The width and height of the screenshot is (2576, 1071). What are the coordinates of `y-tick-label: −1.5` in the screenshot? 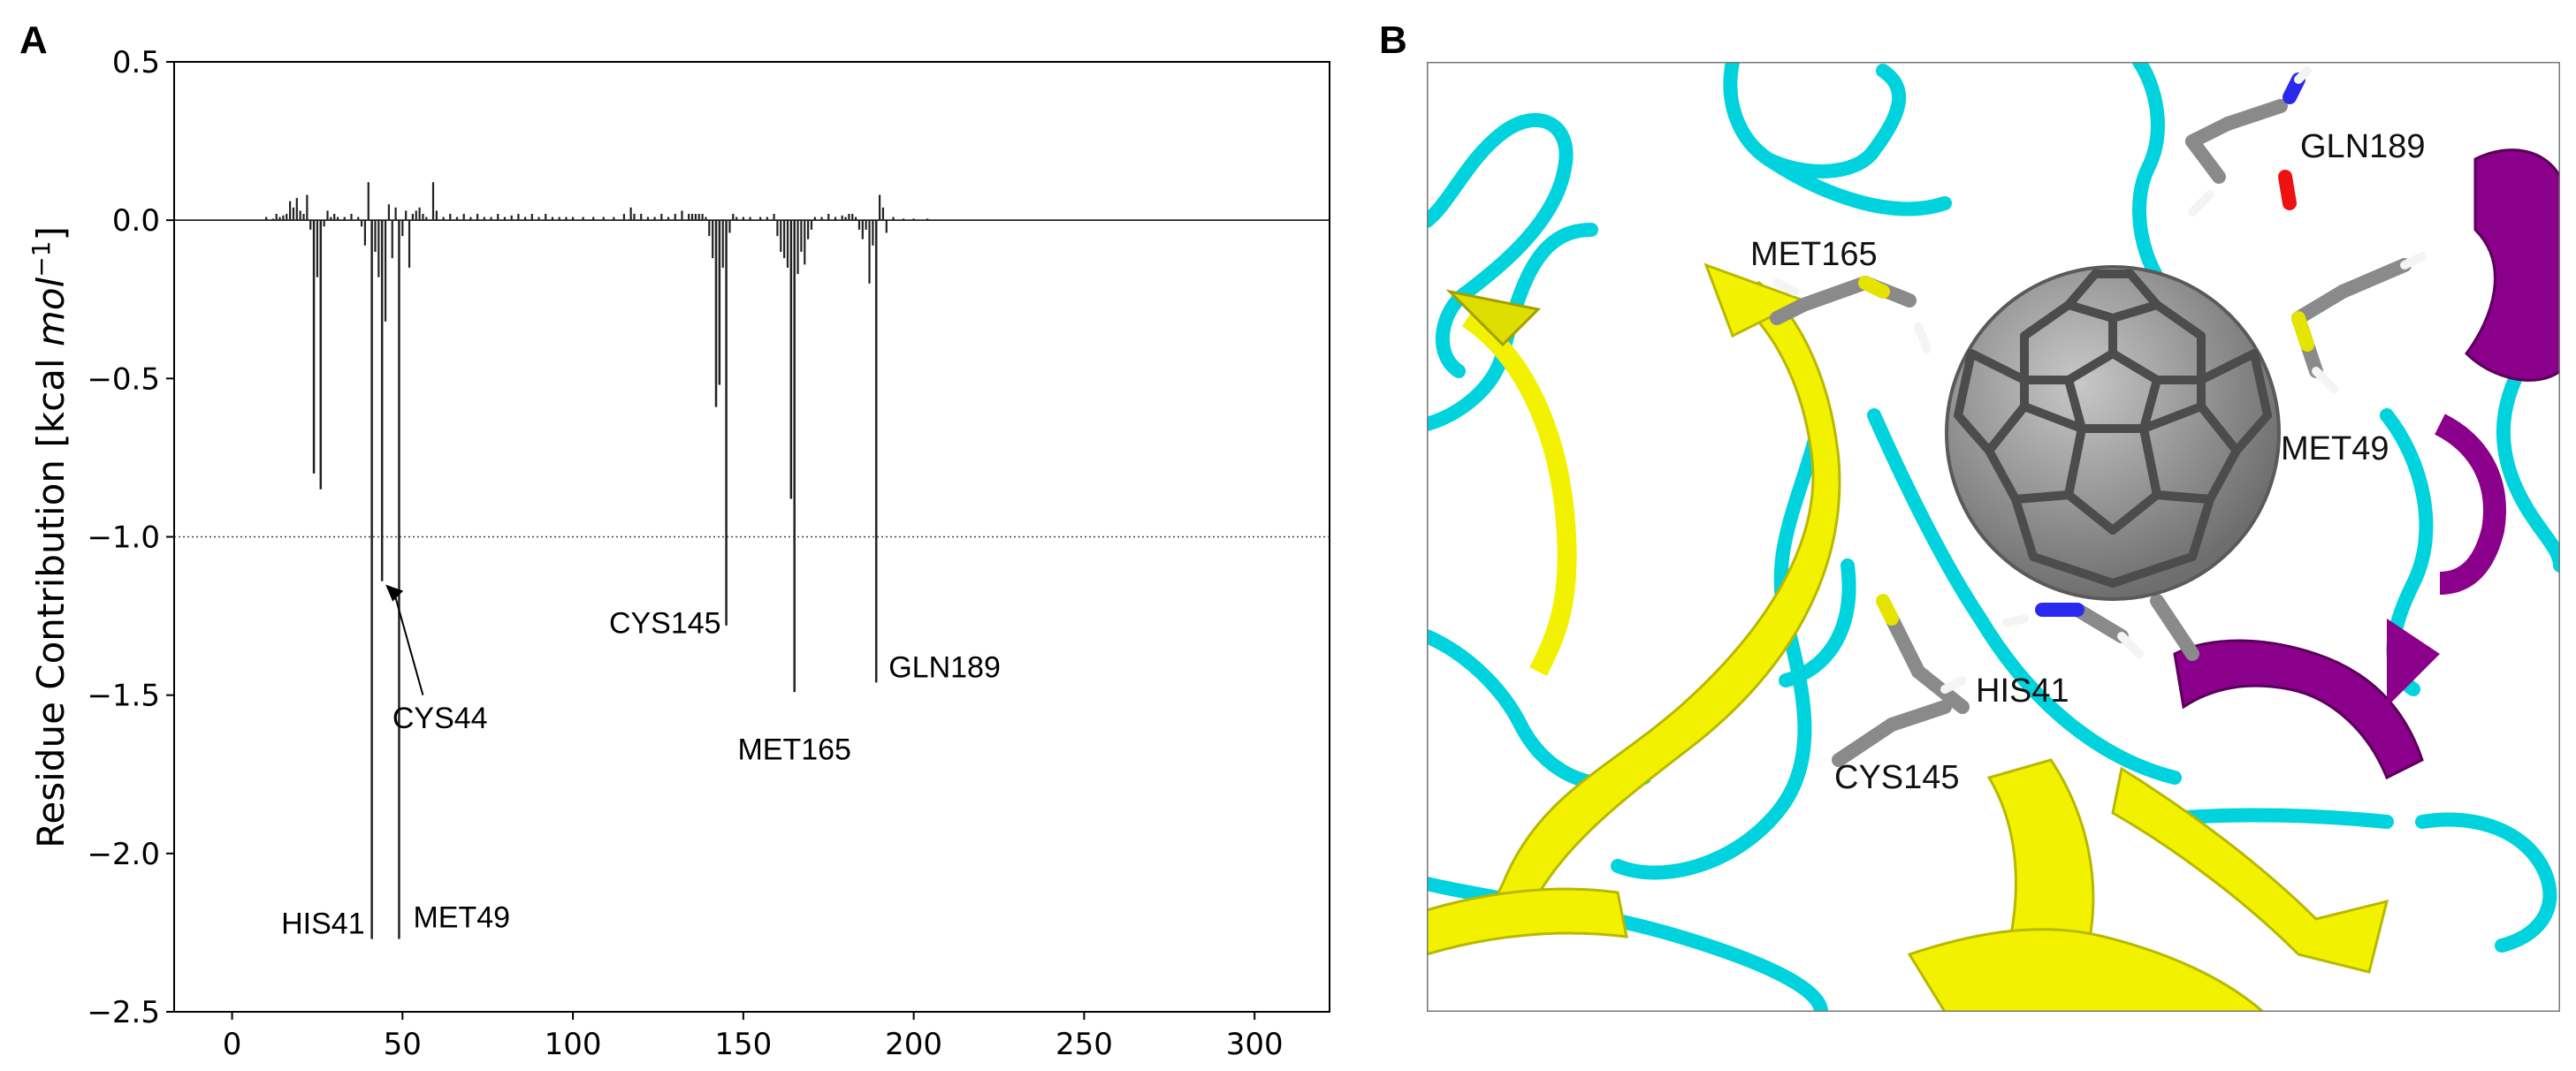 It's located at (124, 696).